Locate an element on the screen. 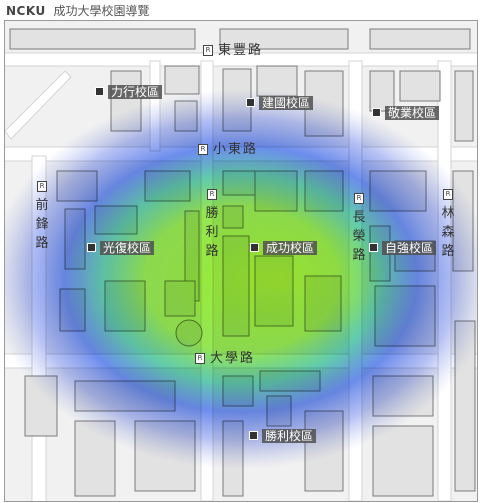 The image size is (480, 503). campus-jingye: 敬業校區 is located at coordinates (406, 113).